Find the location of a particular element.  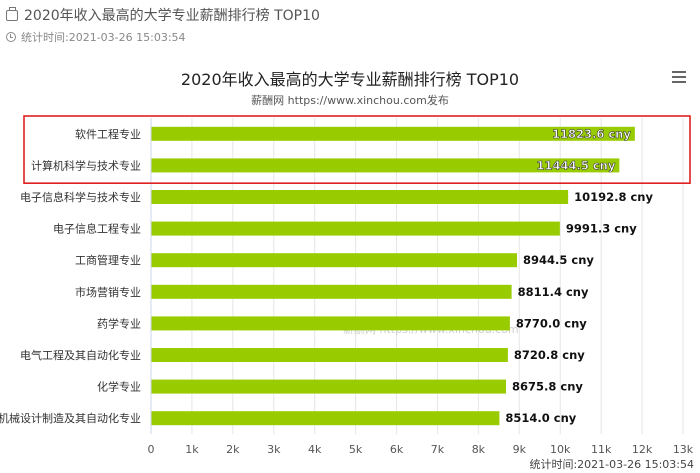

page-title: 2020年收入最高的大学专业薪酬排行榜 TOP10 is located at coordinates (163, 15).